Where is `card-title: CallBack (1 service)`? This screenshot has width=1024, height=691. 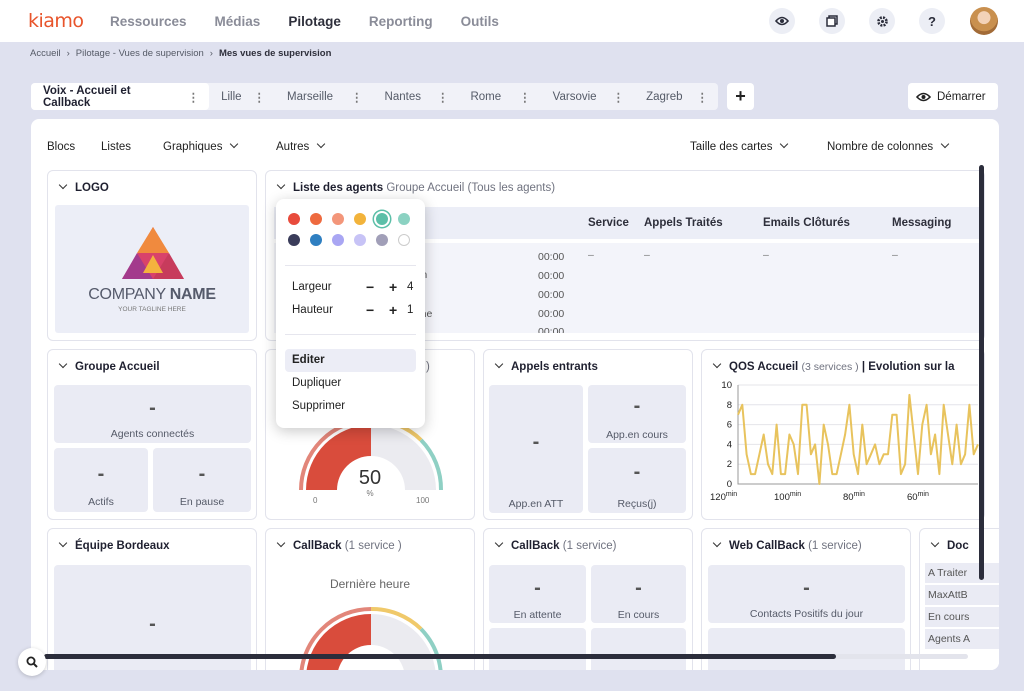
card-title: CallBack (1 service) is located at coordinates (555, 545).